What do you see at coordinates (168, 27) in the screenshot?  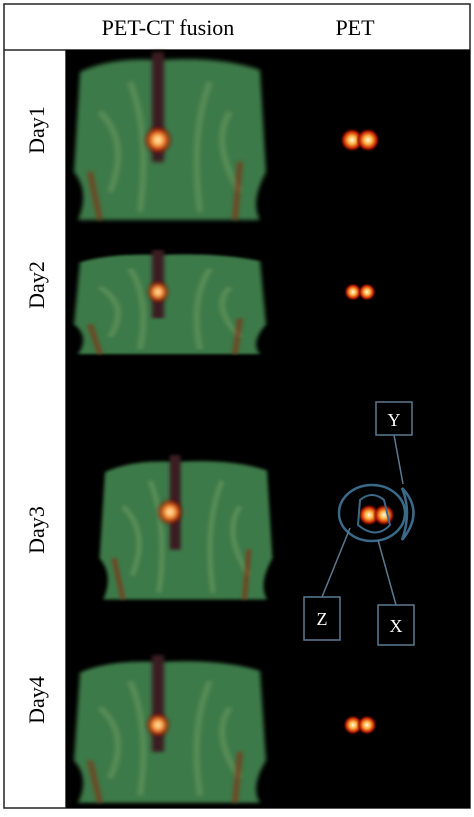 I see `column-header: PET-CT fusion` at bounding box center [168, 27].